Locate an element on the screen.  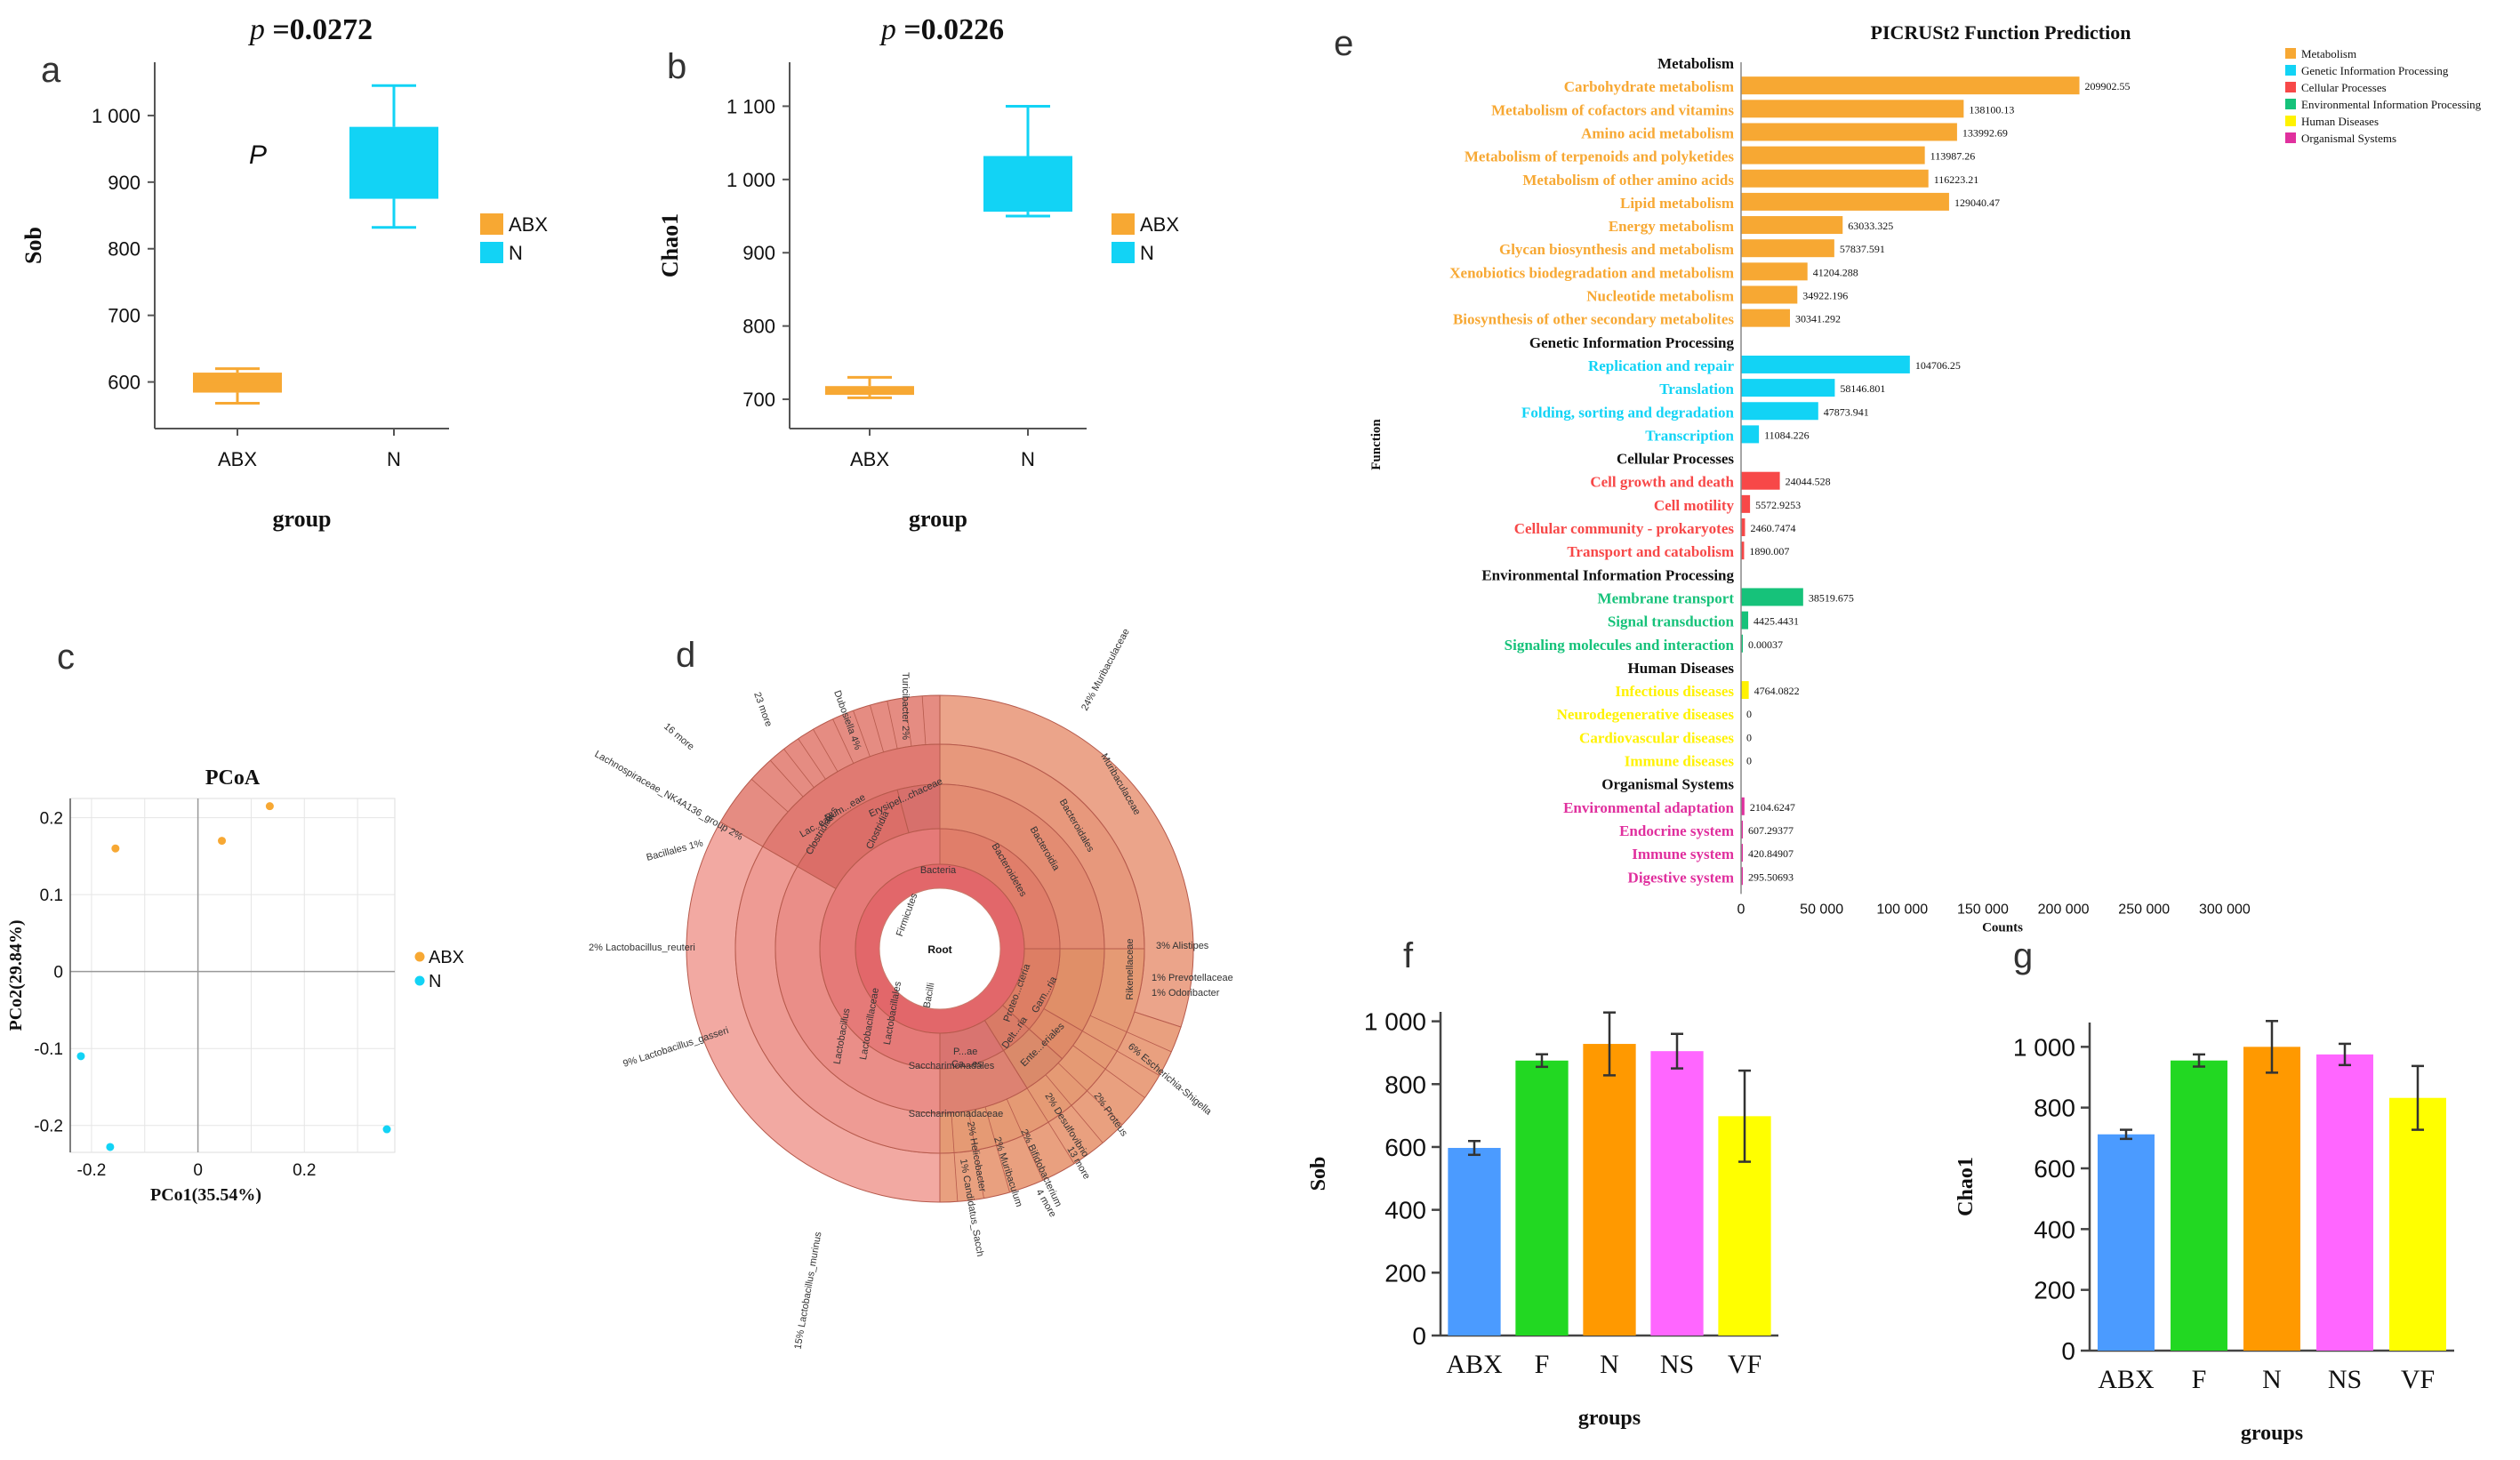
group-header: Metabolism is located at coordinates (1695, 64).